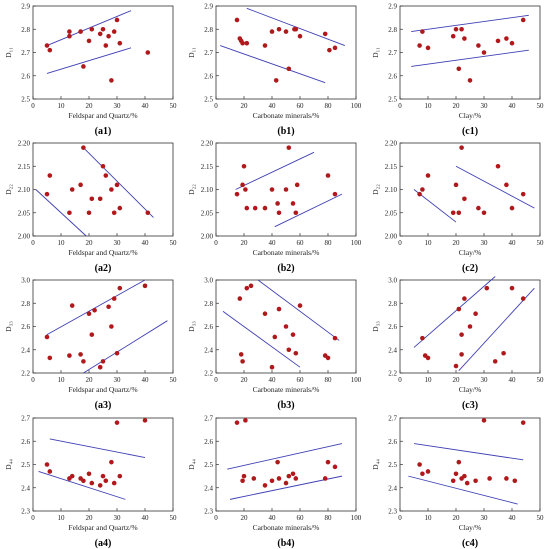 Image resolution: width=550 pixels, height=549 pixels. I want to click on x-tick-label: 0, so click(400, 106).